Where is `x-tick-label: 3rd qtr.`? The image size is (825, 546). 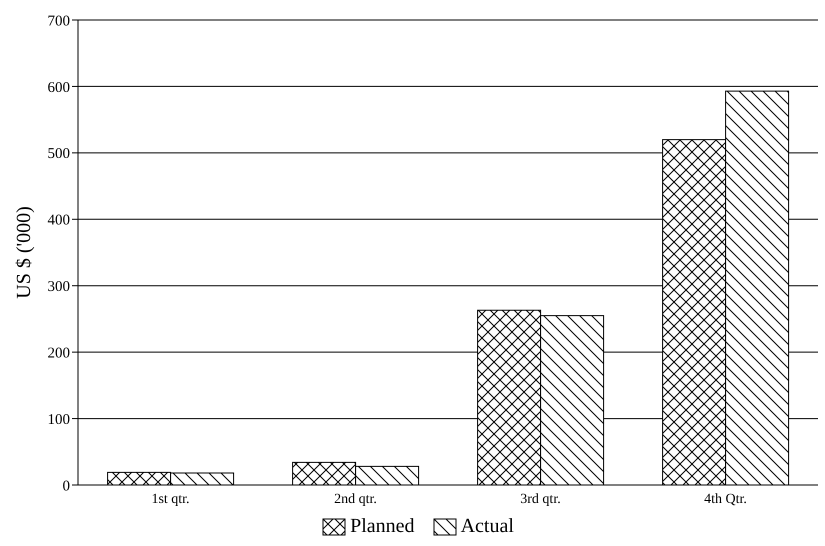 x-tick-label: 3rd qtr. is located at coordinates (540, 499).